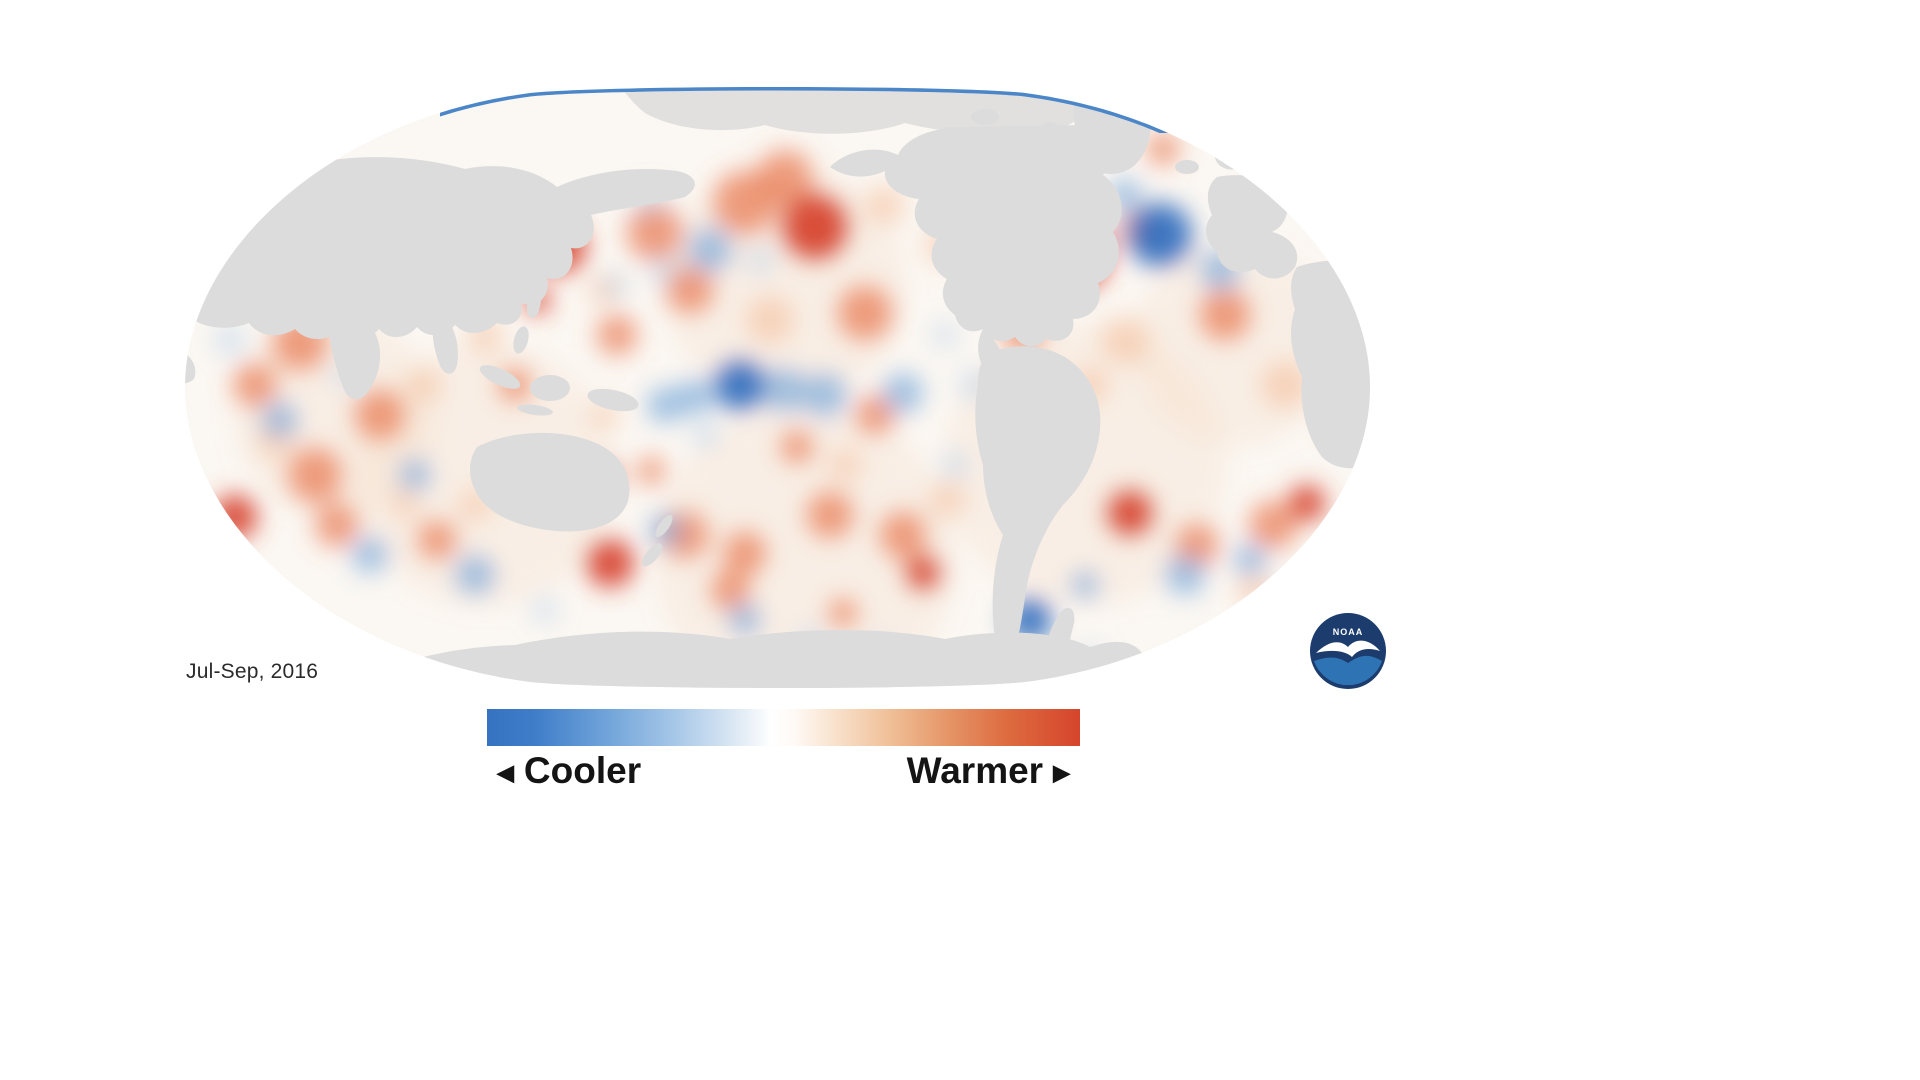 This screenshot has height=1080, width=1920. What do you see at coordinates (549, 482) in the screenshot?
I see `land-australia` at bounding box center [549, 482].